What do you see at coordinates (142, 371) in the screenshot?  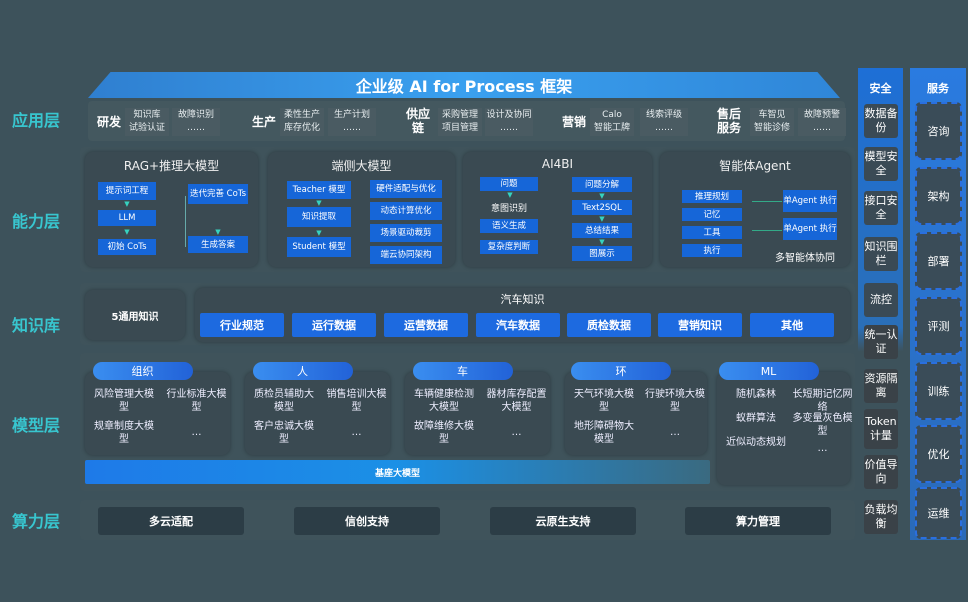 I see `model-category-pill: 组织` at bounding box center [142, 371].